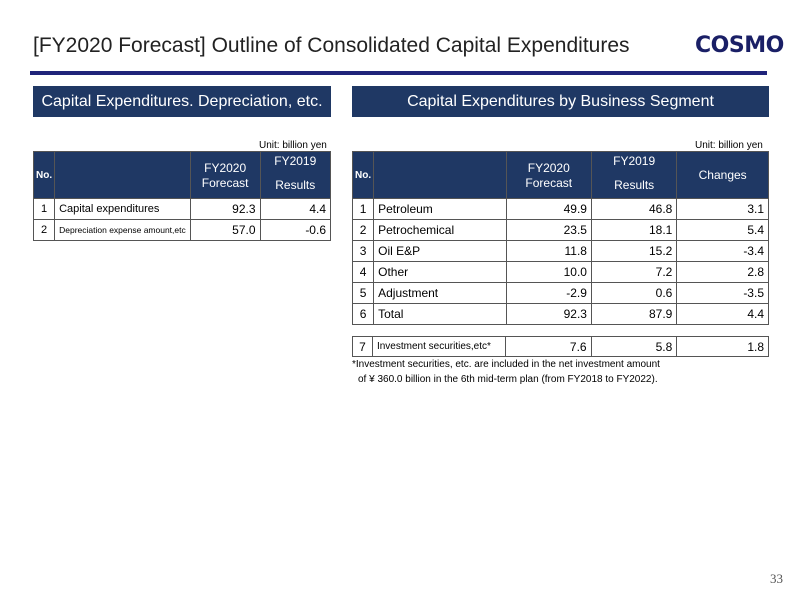 Image resolution: width=800 pixels, height=600 pixels. What do you see at coordinates (440, 272) in the screenshot?
I see `row-label: Other` at bounding box center [440, 272].